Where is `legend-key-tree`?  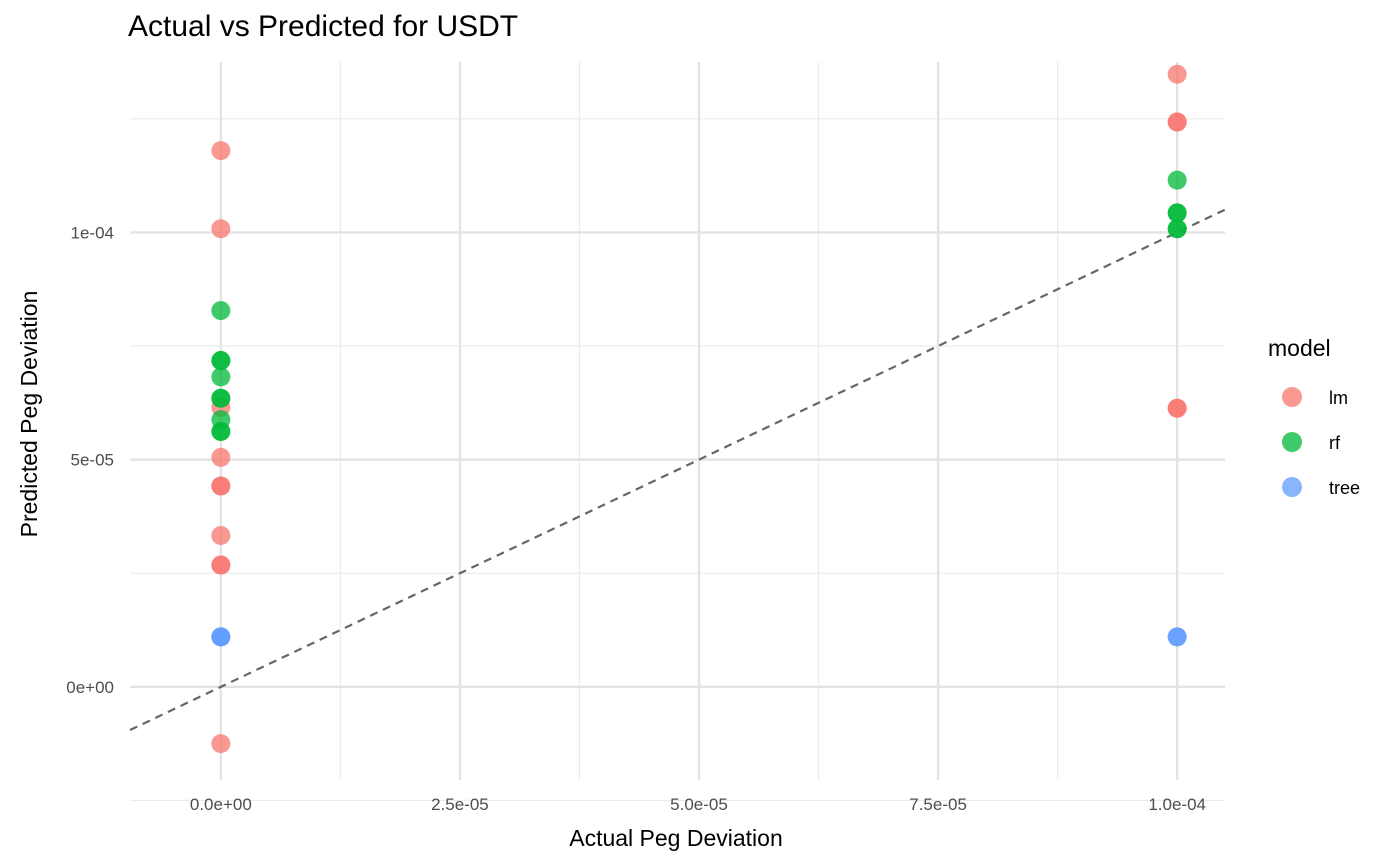
legend-key-tree is located at coordinates (1292, 487).